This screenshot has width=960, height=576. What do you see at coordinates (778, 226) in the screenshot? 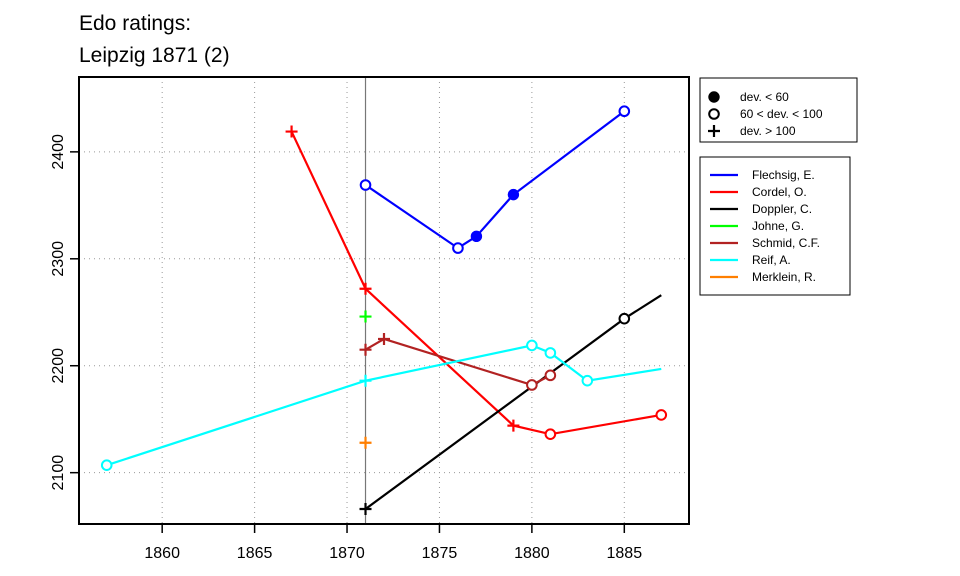
I see `series-legend-label: Johne, G.` at bounding box center [778, 226].